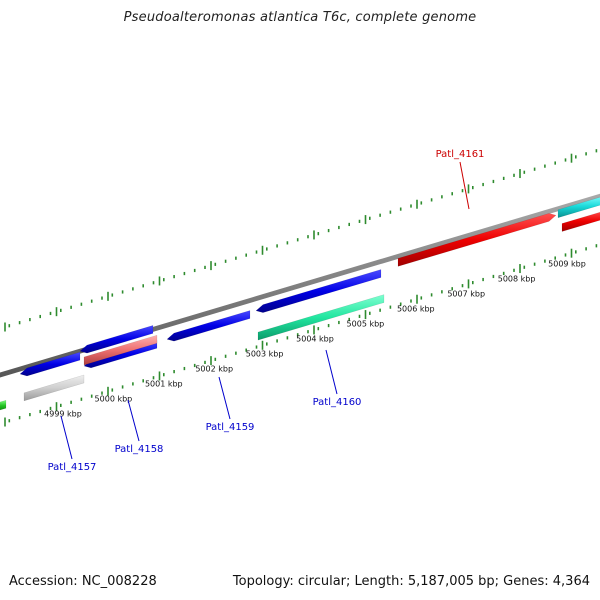 The width and height of the screenshot is (600, 600). What do you see at coordinates (83, 581) in the screenshot?
I see `accession-text: Accession: NC_008228` at bounding box center [83, 581].